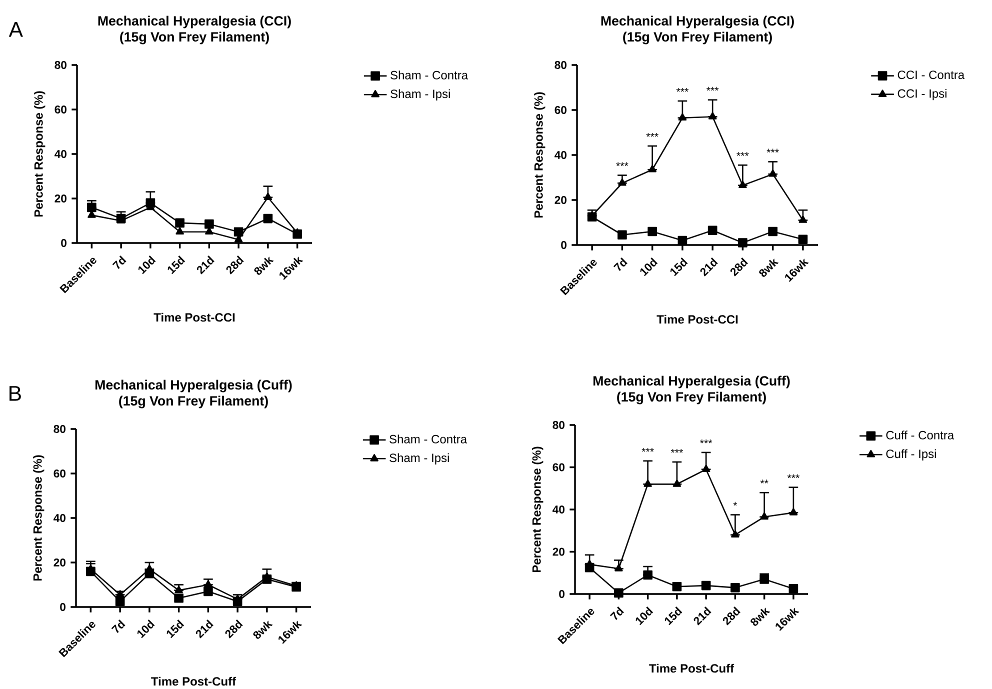  I want to click on legend-label: CCI - Ipsi, so click(922, 94).